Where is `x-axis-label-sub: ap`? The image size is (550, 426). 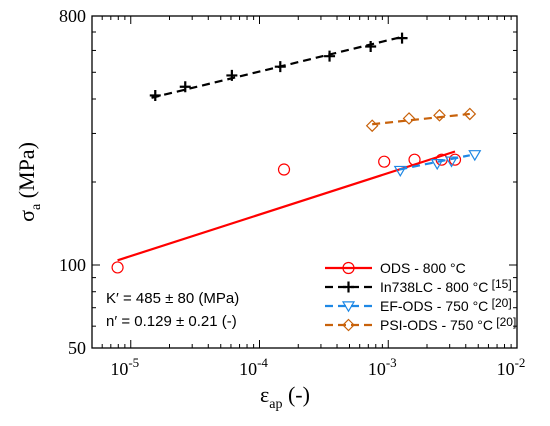 x-axis-label-sub: ap is located at coordinates (275, 404).